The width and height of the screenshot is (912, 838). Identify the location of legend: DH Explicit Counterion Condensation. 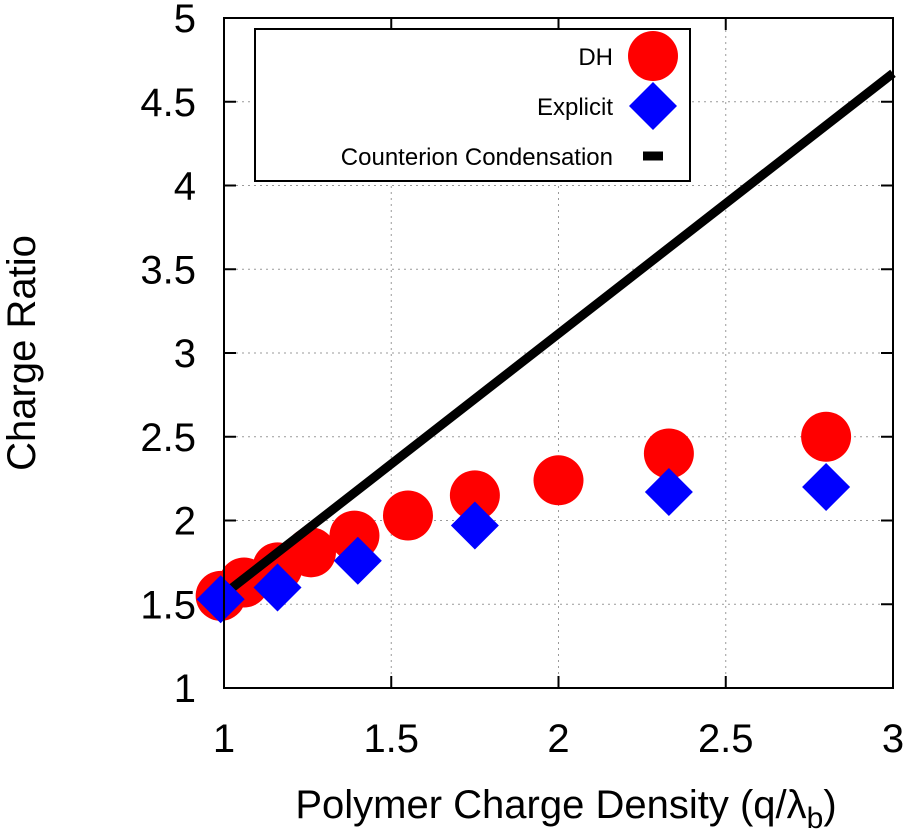
(472, 105).